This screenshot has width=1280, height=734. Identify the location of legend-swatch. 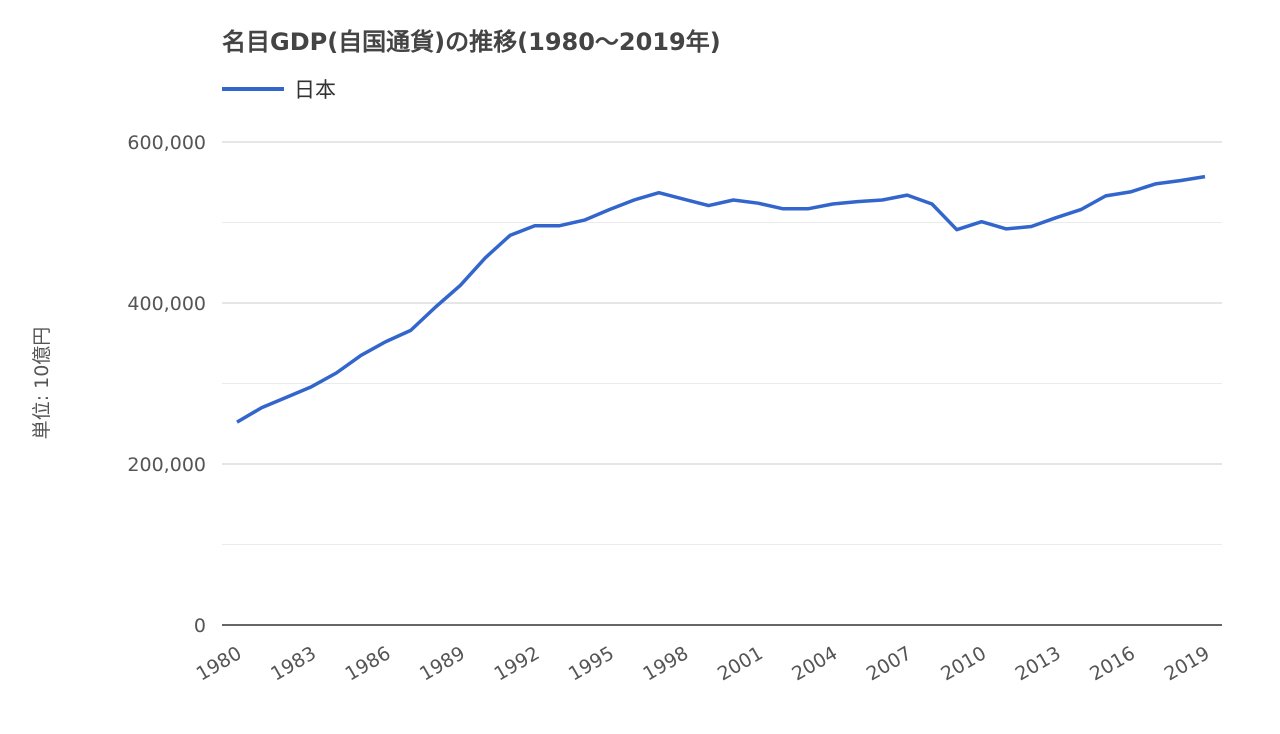
(253, 89).